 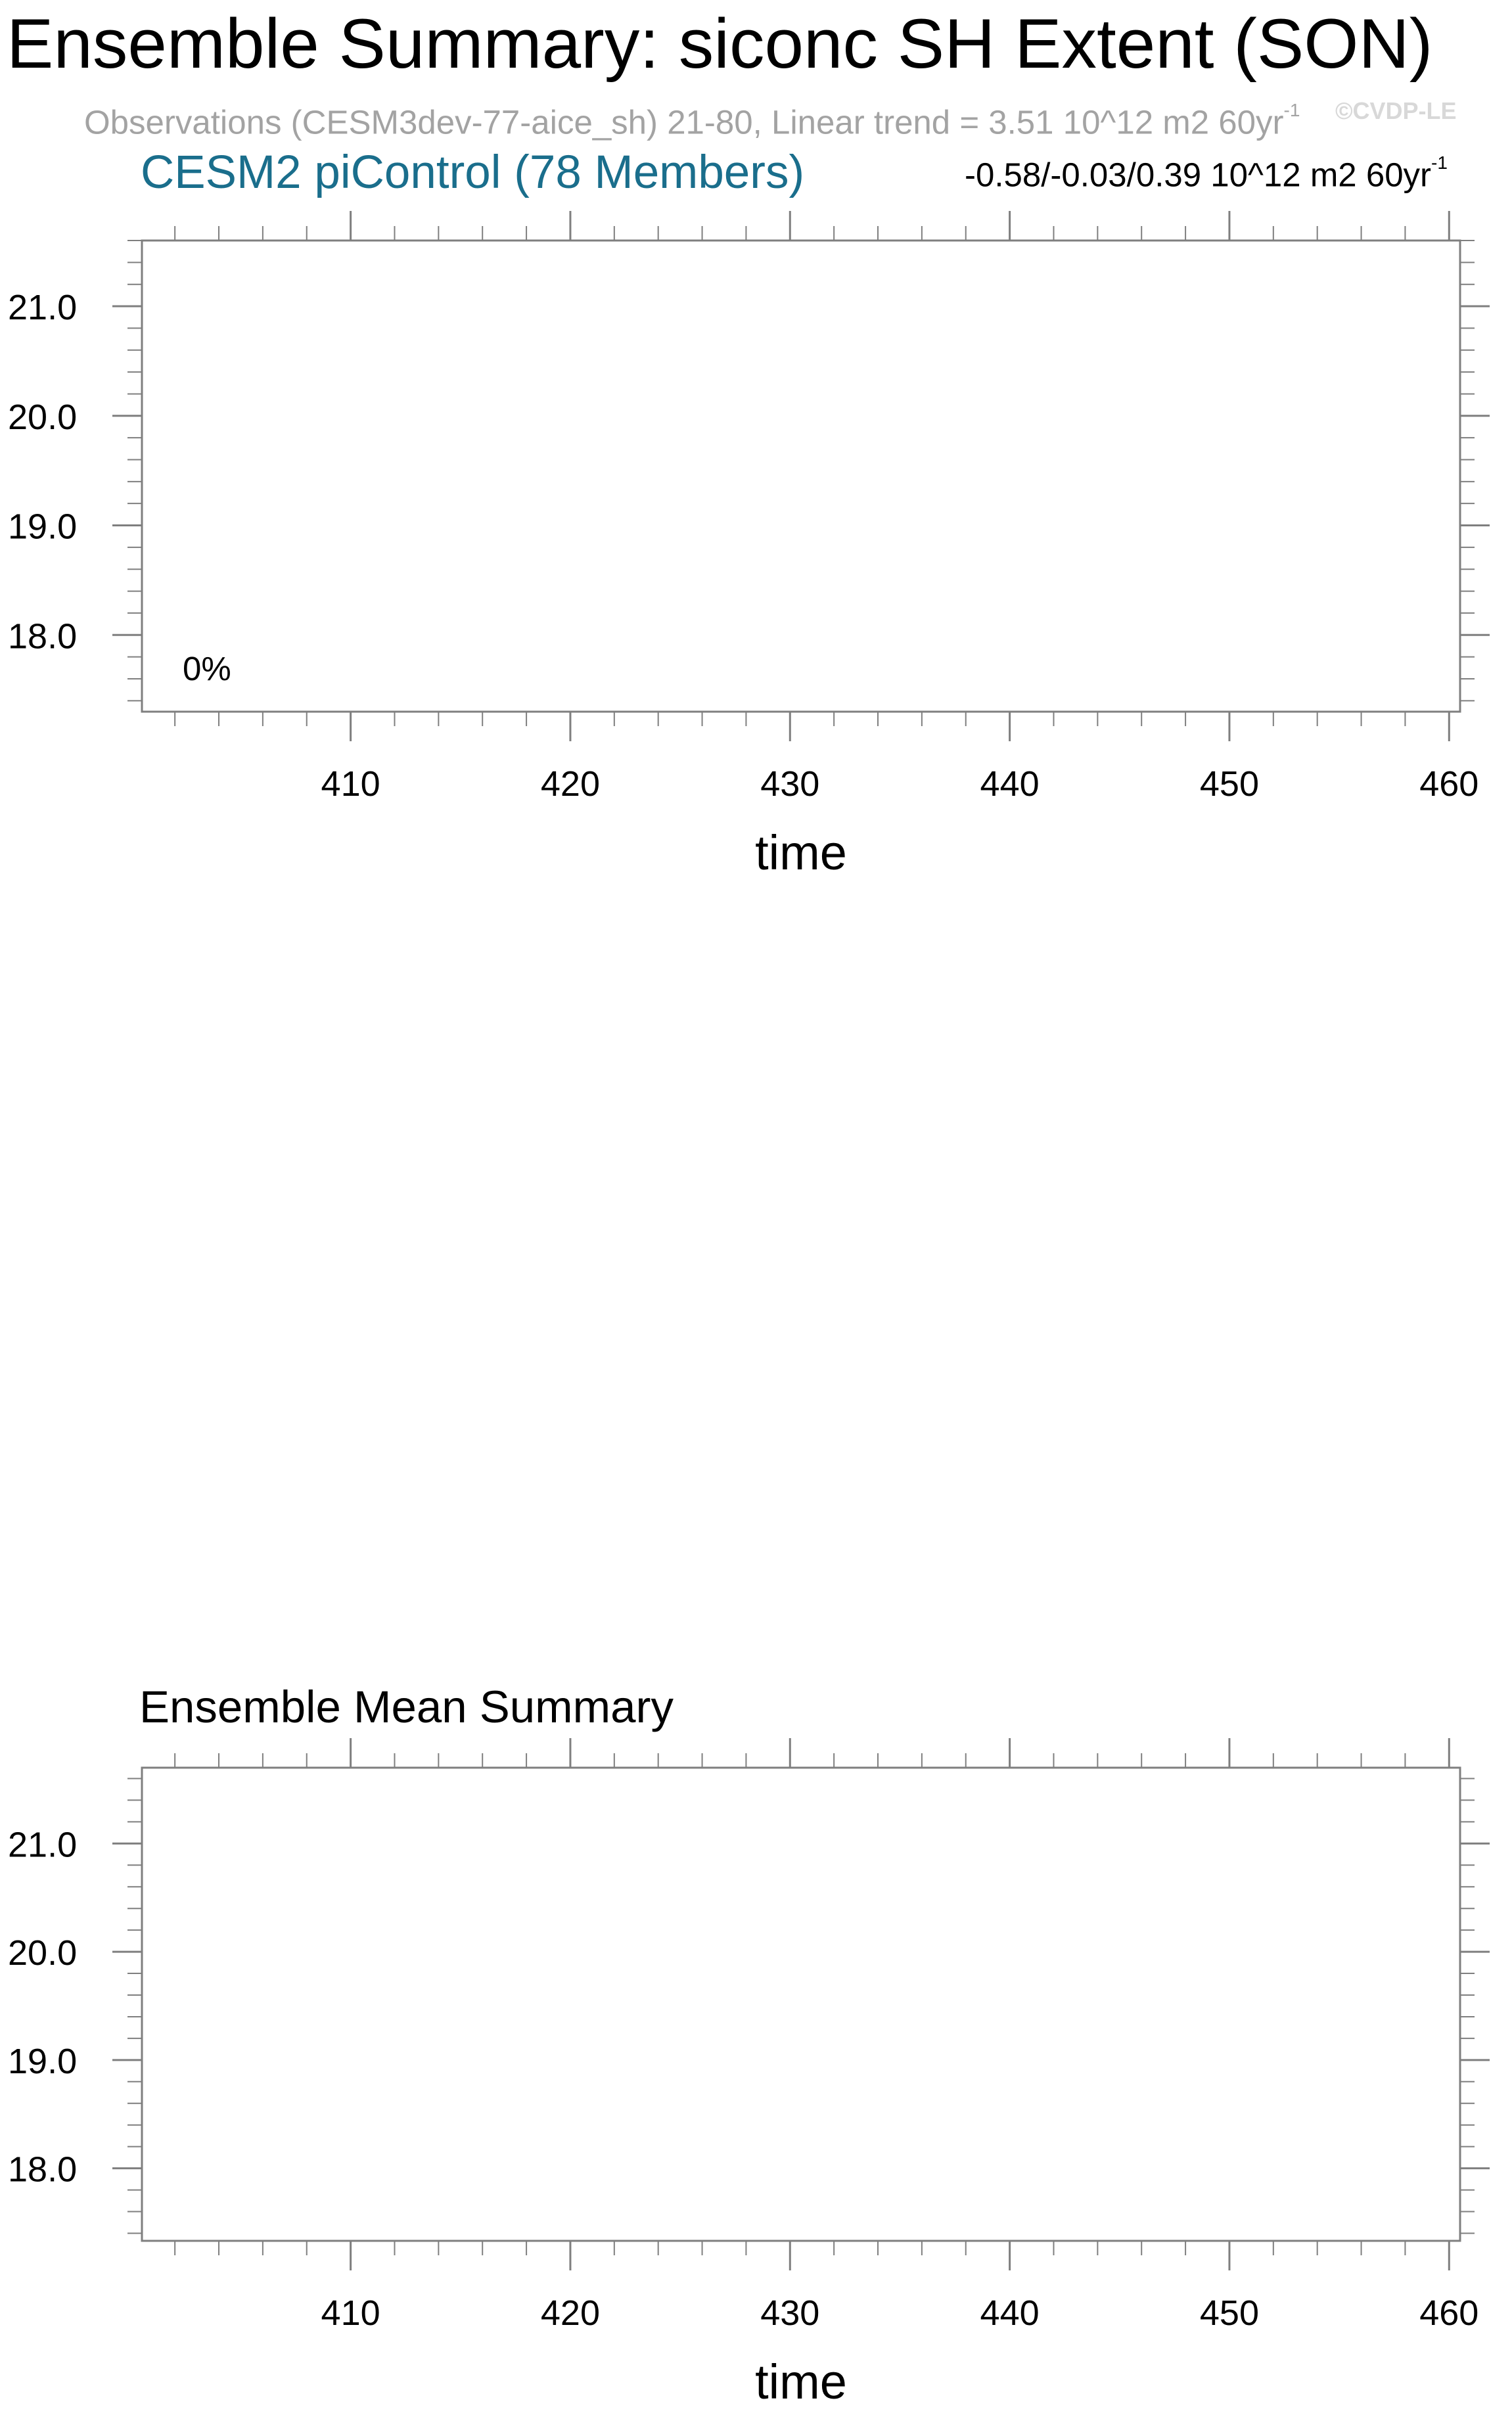 What do you see at coordinates (350, 2313) in the screenshot?
I see `panel2-x-tick-label: 410` at bounding box center [350, 2313].